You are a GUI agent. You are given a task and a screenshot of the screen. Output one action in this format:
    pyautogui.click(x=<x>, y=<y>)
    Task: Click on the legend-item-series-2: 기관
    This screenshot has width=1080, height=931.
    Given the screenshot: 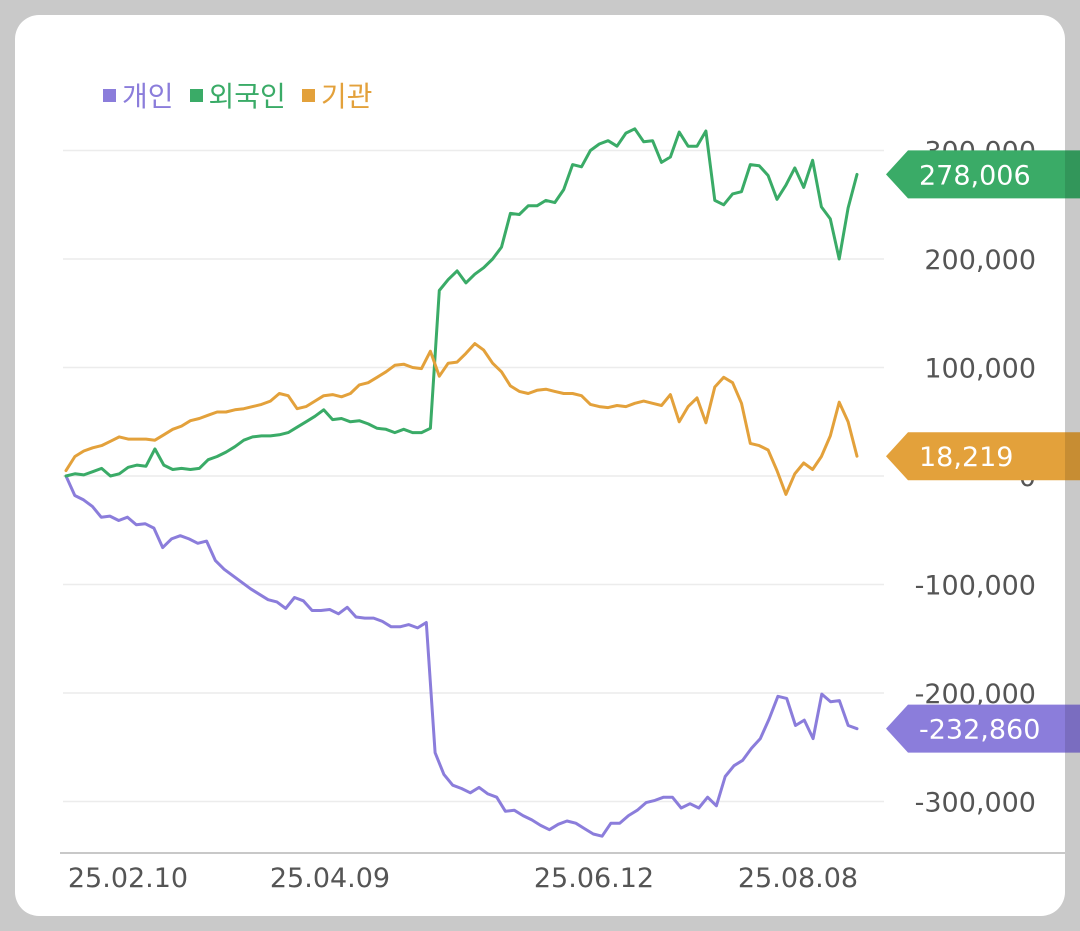 What is the action you would take?
    pyautogui.click(x=337, y=95)
    